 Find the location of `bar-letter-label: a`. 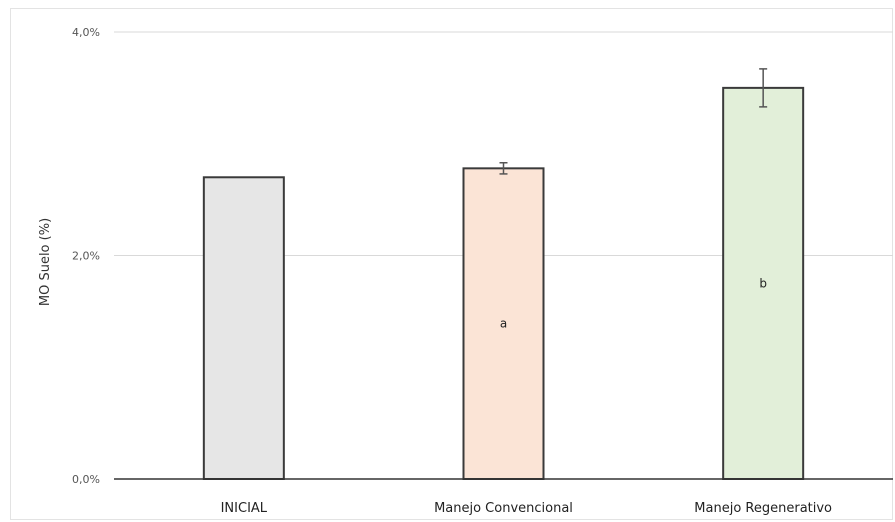

bar-letter-label: a is located at coordinates (503, 324).